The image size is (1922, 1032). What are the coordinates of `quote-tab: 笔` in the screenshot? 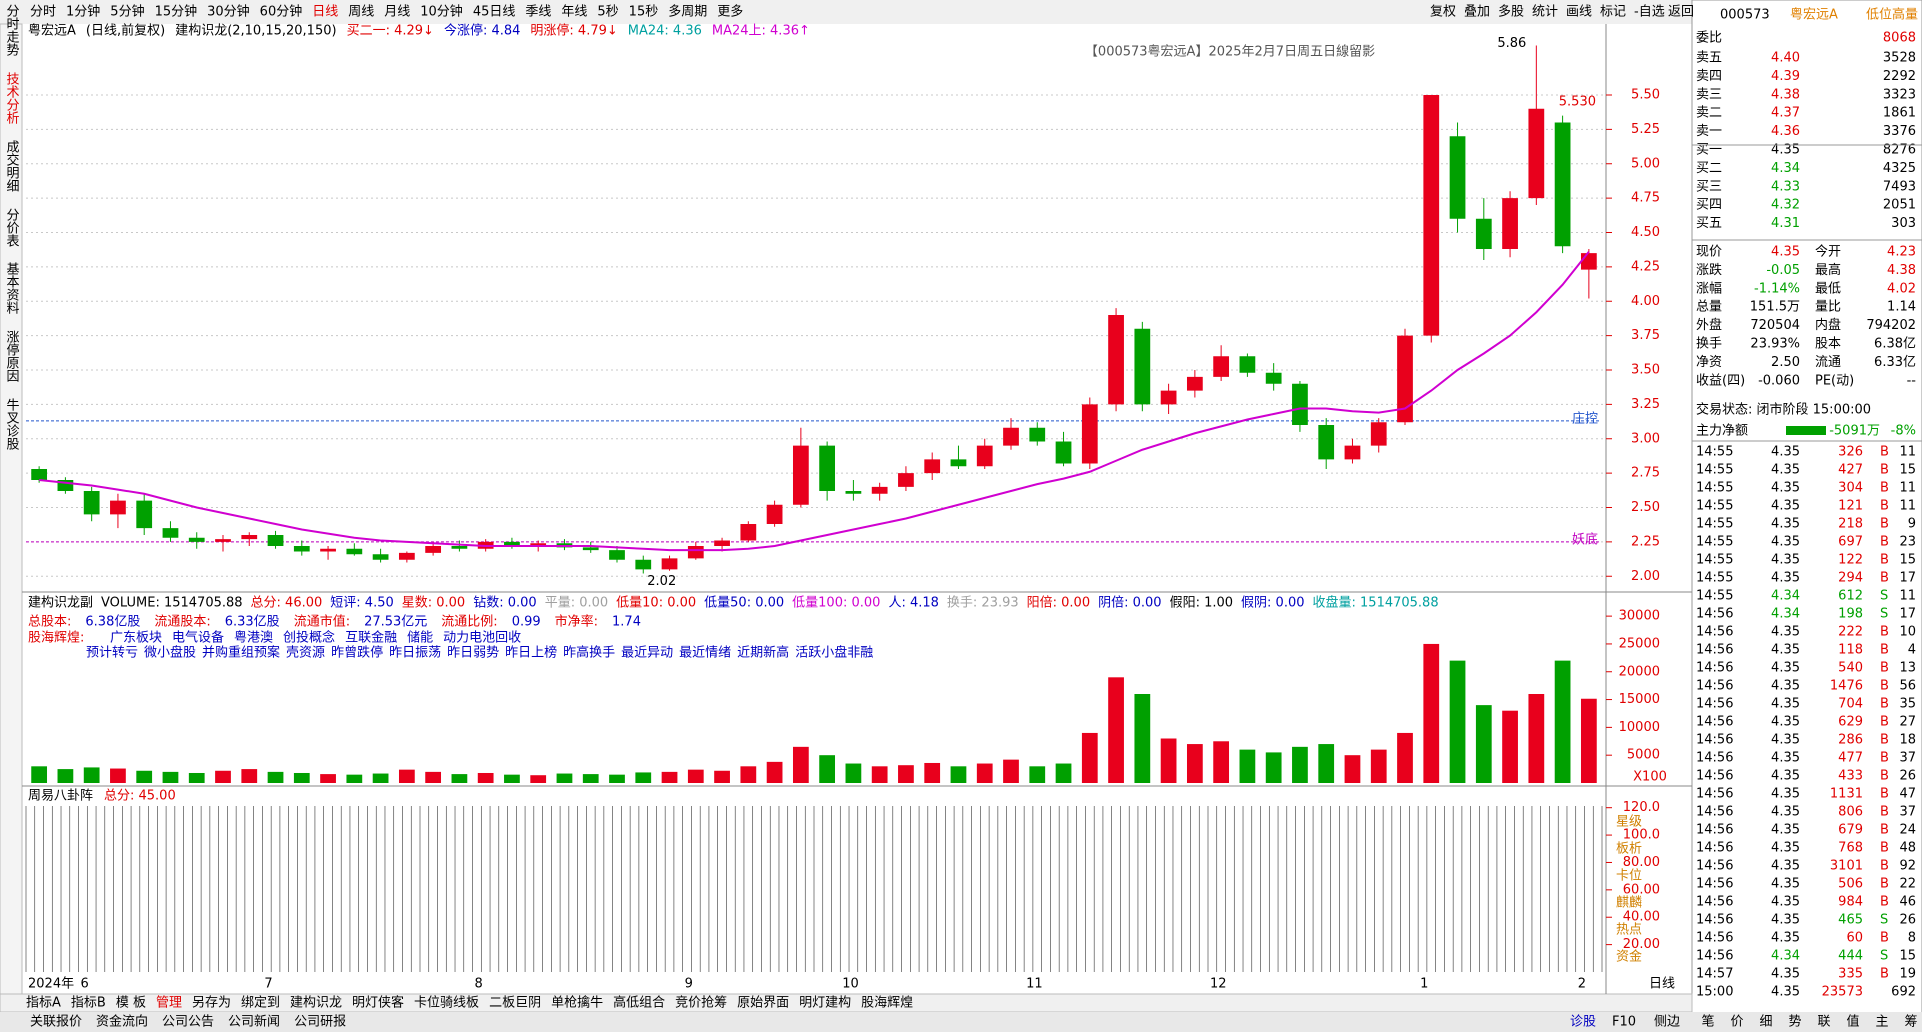 It's located at (1707, 1022).